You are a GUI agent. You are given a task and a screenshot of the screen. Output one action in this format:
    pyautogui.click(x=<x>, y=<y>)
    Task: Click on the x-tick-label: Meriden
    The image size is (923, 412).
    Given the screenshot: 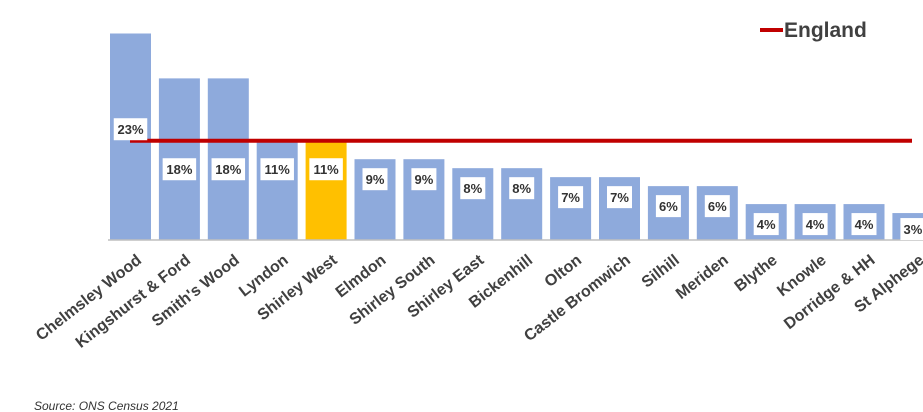 What is the action you would take?
    pyautogui.click(x=702, y=277)
    